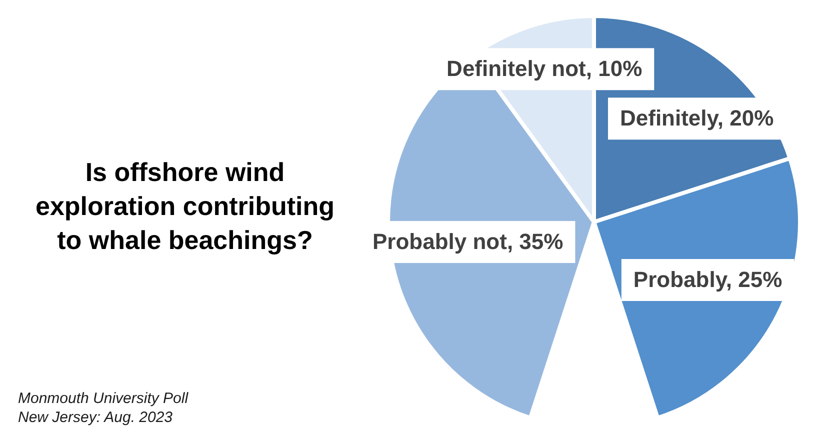 The image size is (826, 442). What do you see at coordinates (544, 69) in the screenshot?
I see `slice-label: Definitely not, 10%` at bounding box center [544, 69].